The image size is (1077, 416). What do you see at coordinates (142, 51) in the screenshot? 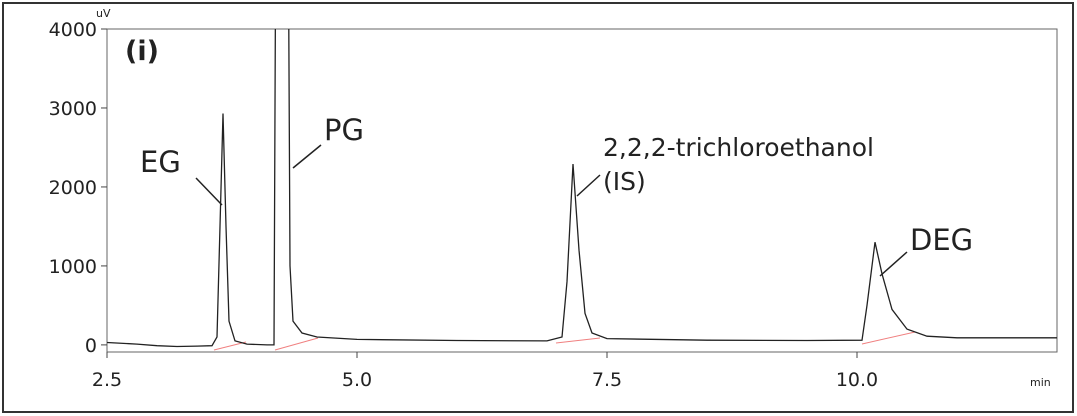
I see `panel-label: (i)` at bounding box center [142, 51].